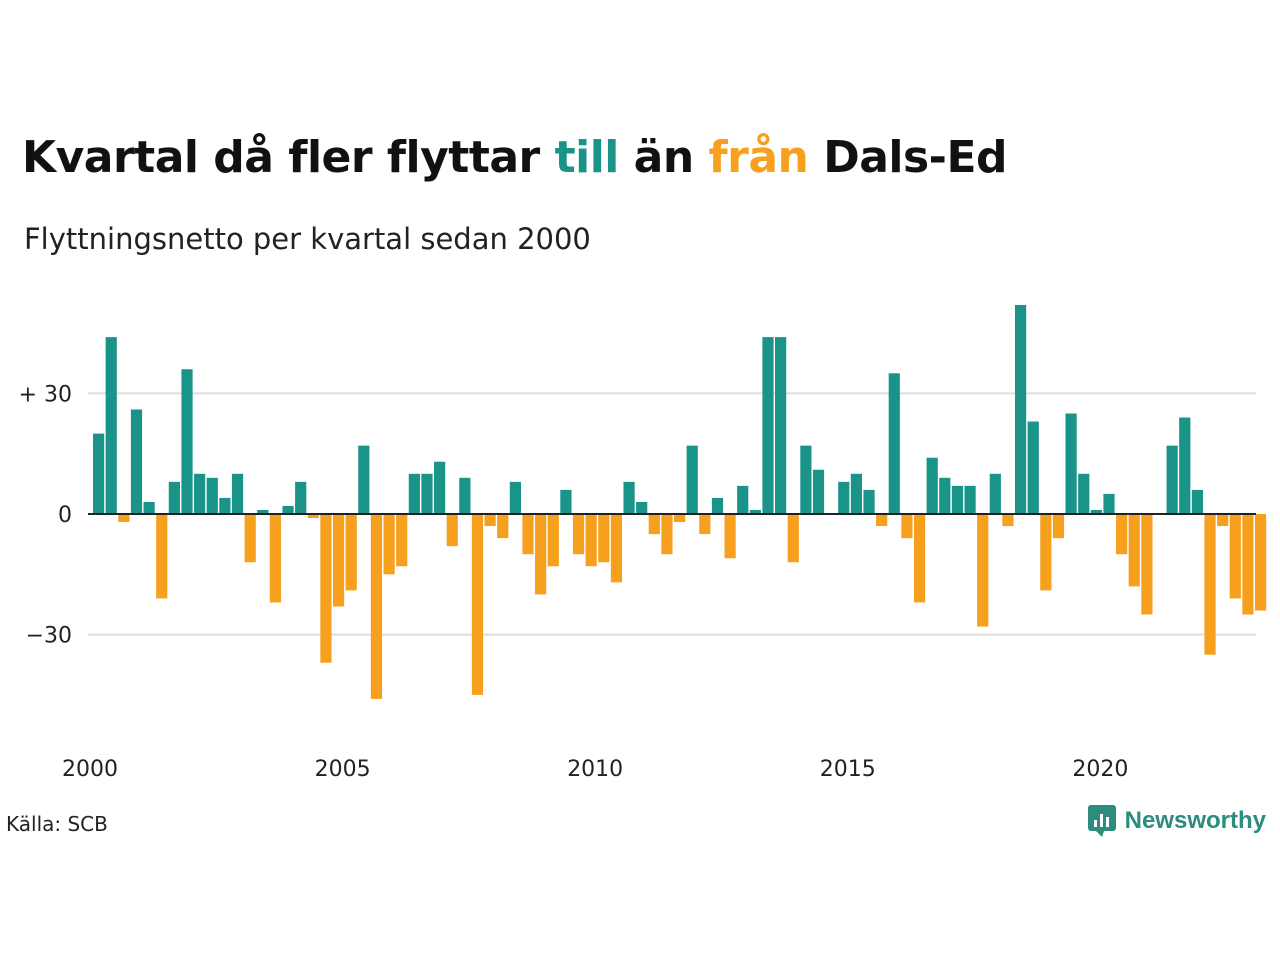 The width and height of the screenshot is (1280, 960). Describe the element at coordinates (45, 394) in the screenshot. I see `y-tick-label: + 30` at that location.